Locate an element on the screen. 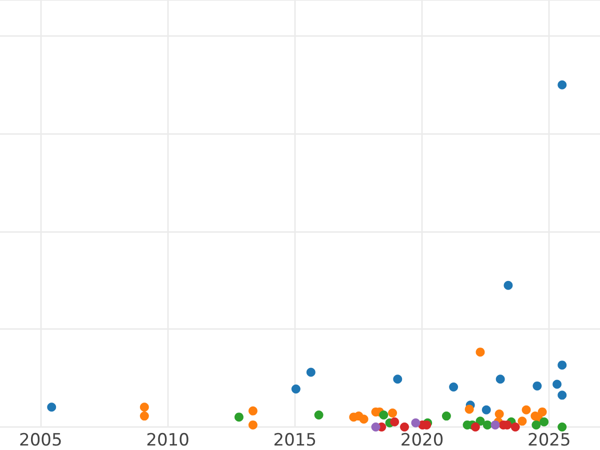  x-tick-label: 2015 is located at coordinates (295, 440).